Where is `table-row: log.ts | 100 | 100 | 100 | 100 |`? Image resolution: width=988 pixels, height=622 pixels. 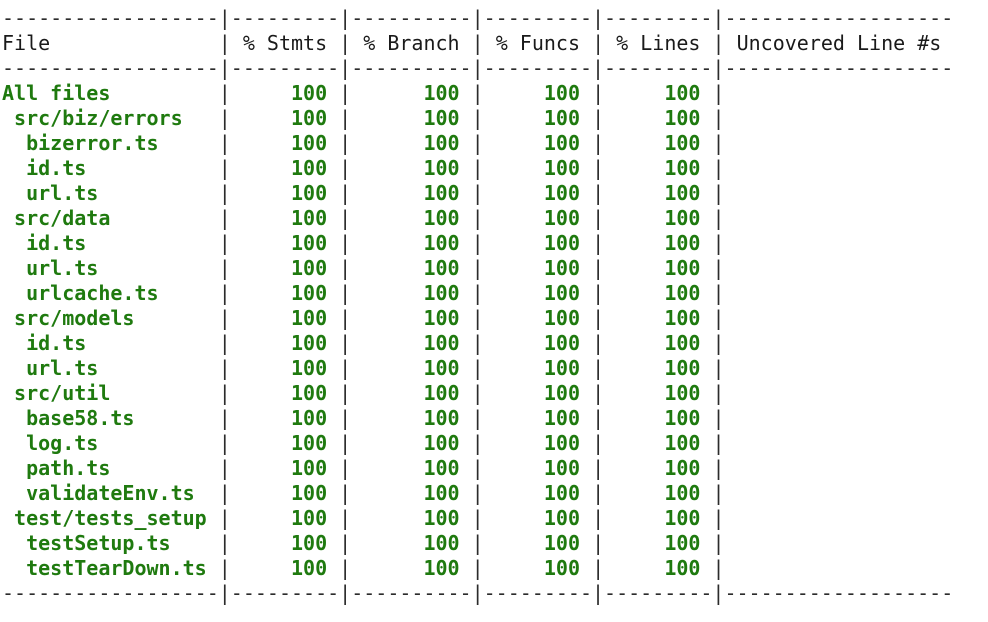
table-row: log.ts | 100 | 100 | 100 | 100 | is located at coordinates (477, 443).